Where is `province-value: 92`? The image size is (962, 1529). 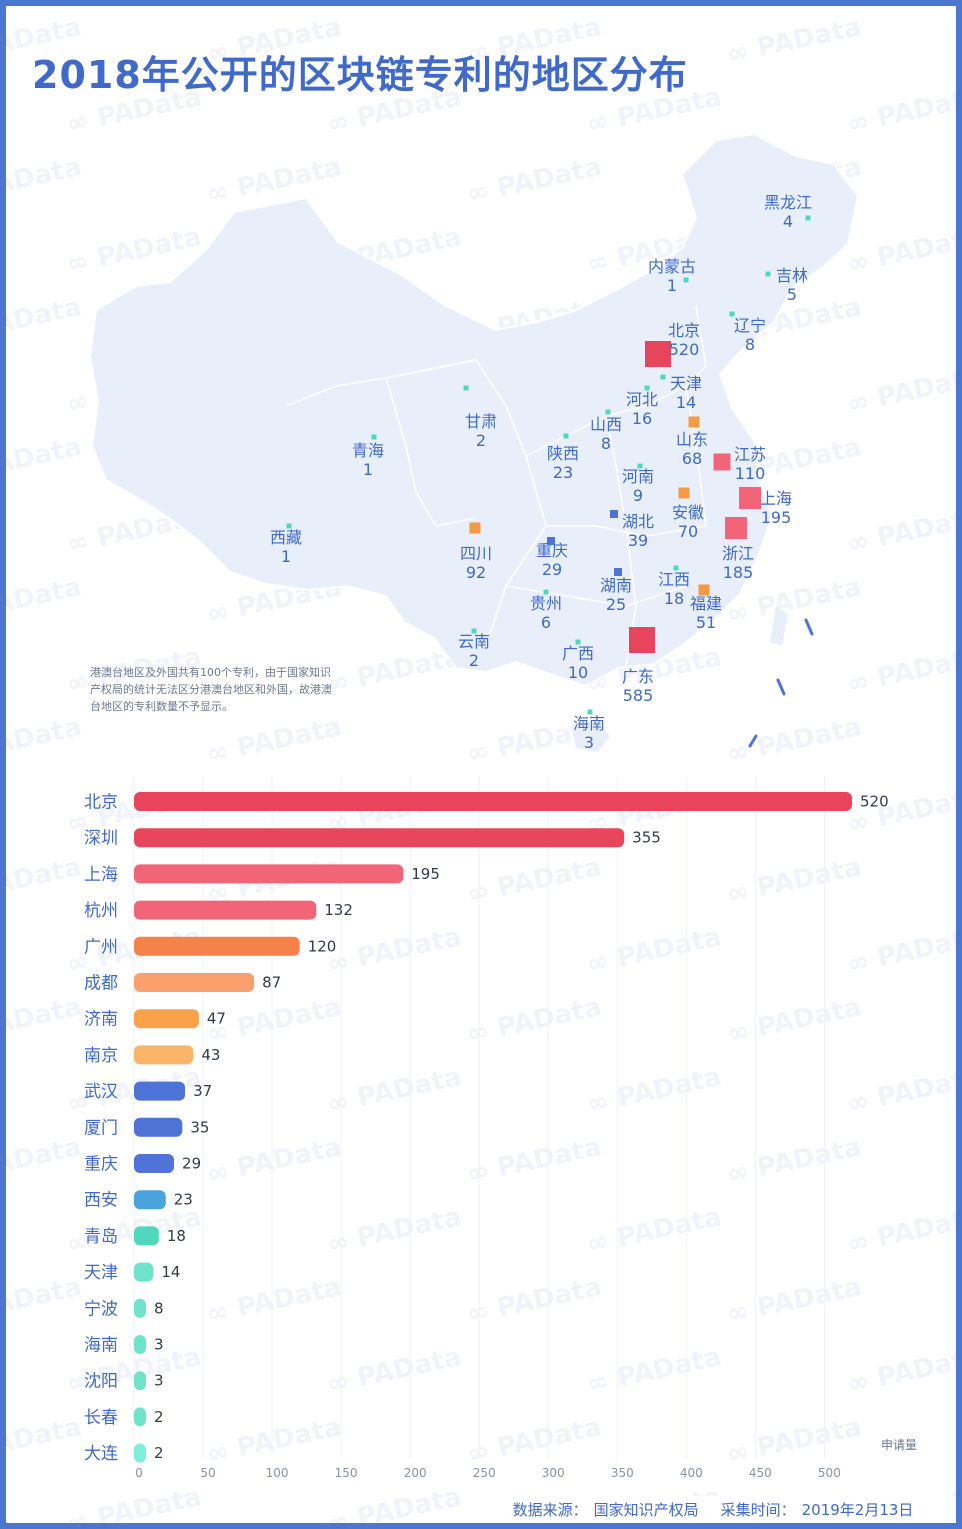 province-value: 92 is located at coordinates (476, 572).